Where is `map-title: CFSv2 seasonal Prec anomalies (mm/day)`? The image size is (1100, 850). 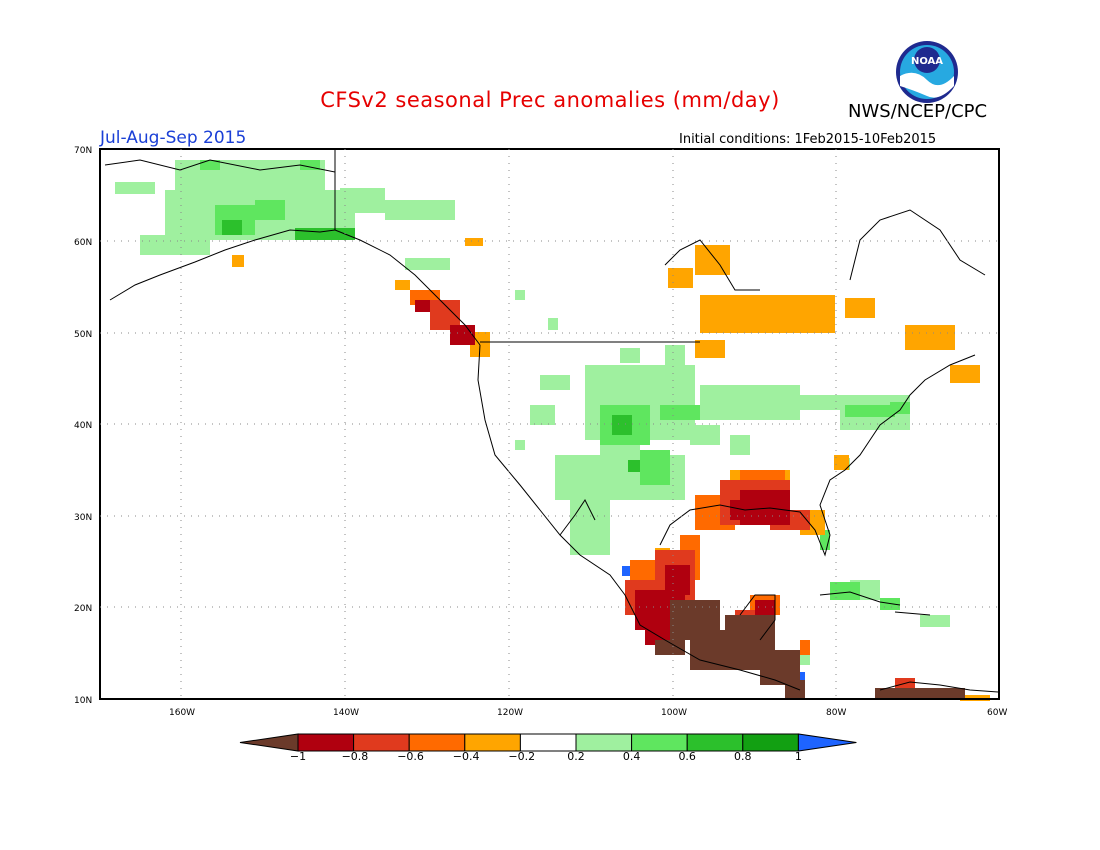
map-title: CFSv2 seasonal Prec anomalies (mm/day) is located at coordinates (550, 100).